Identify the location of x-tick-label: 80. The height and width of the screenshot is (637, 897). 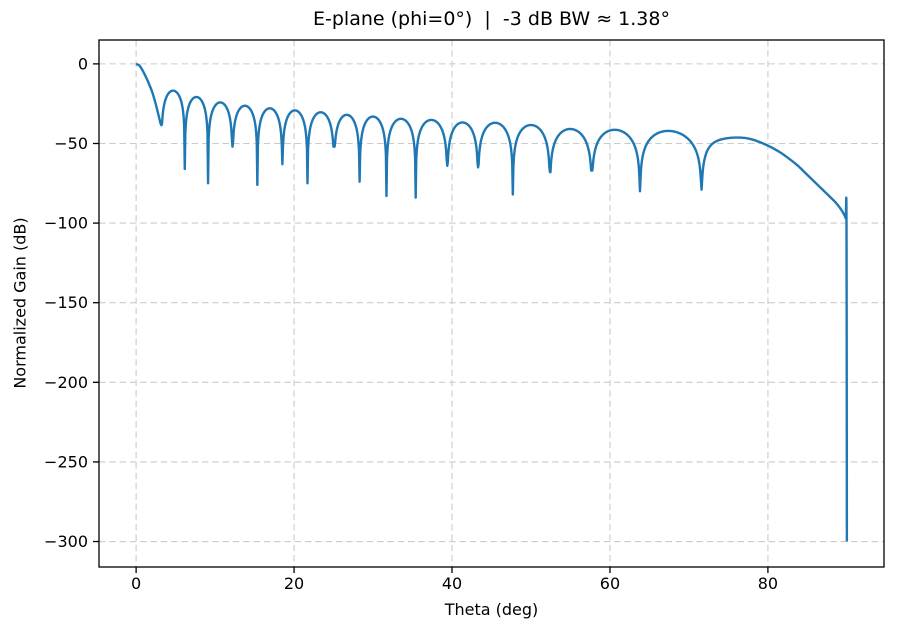
(768, 583).